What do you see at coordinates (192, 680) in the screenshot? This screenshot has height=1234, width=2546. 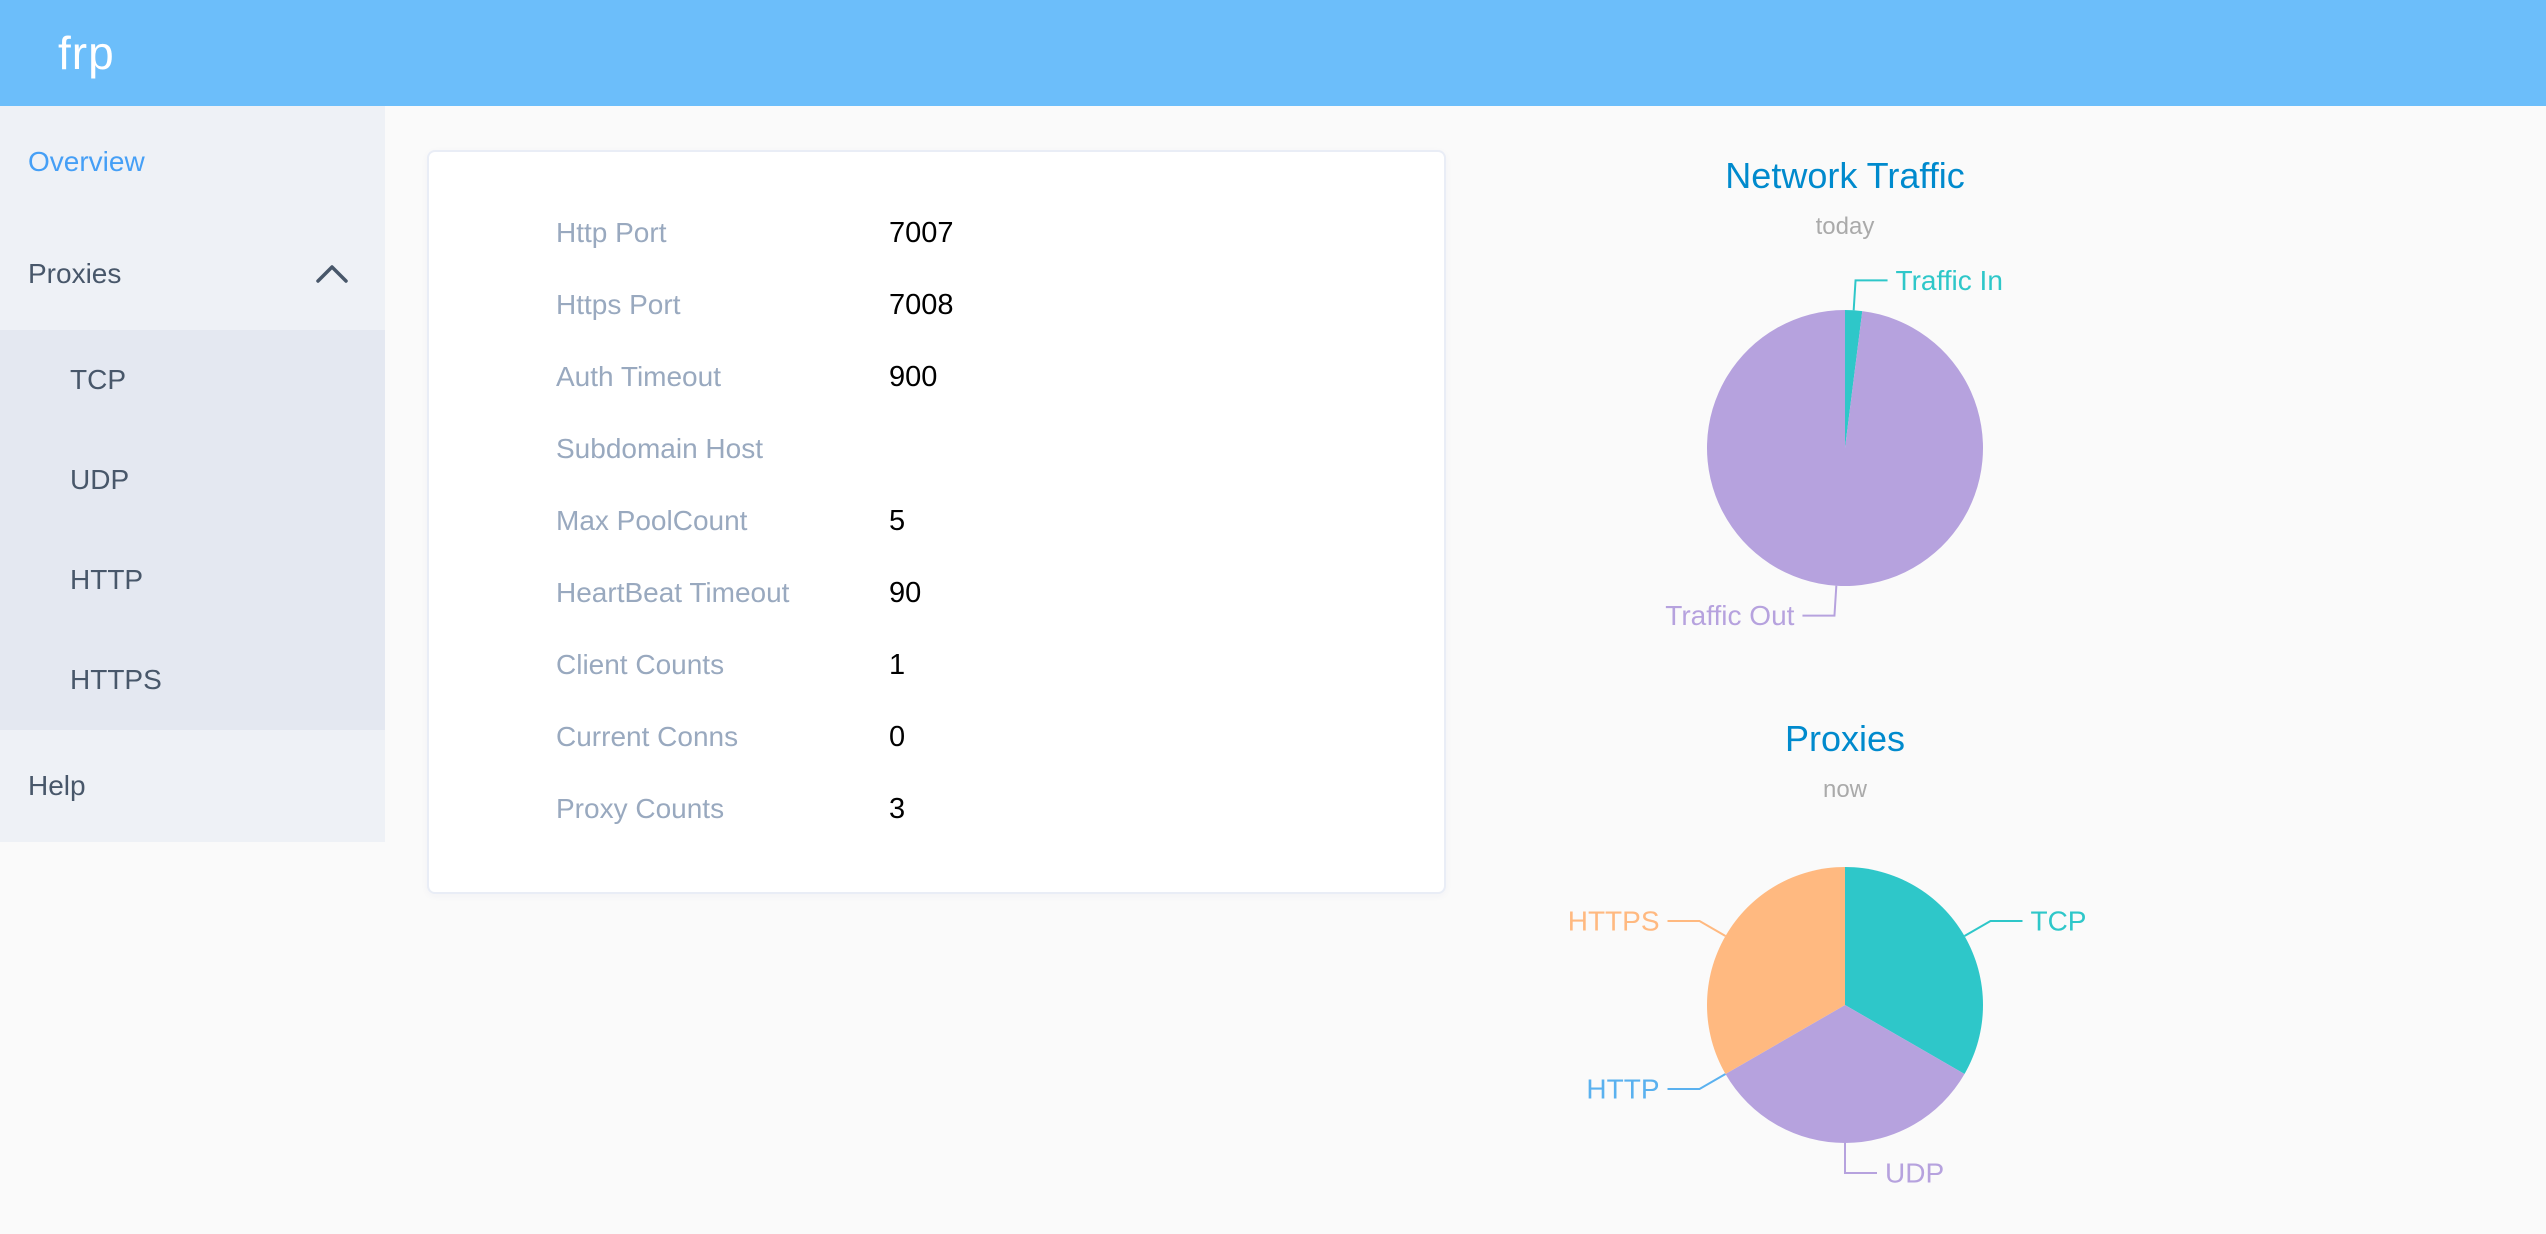 I see `sidebar-item-https: HTTPS` at bounding box center [192, 680].